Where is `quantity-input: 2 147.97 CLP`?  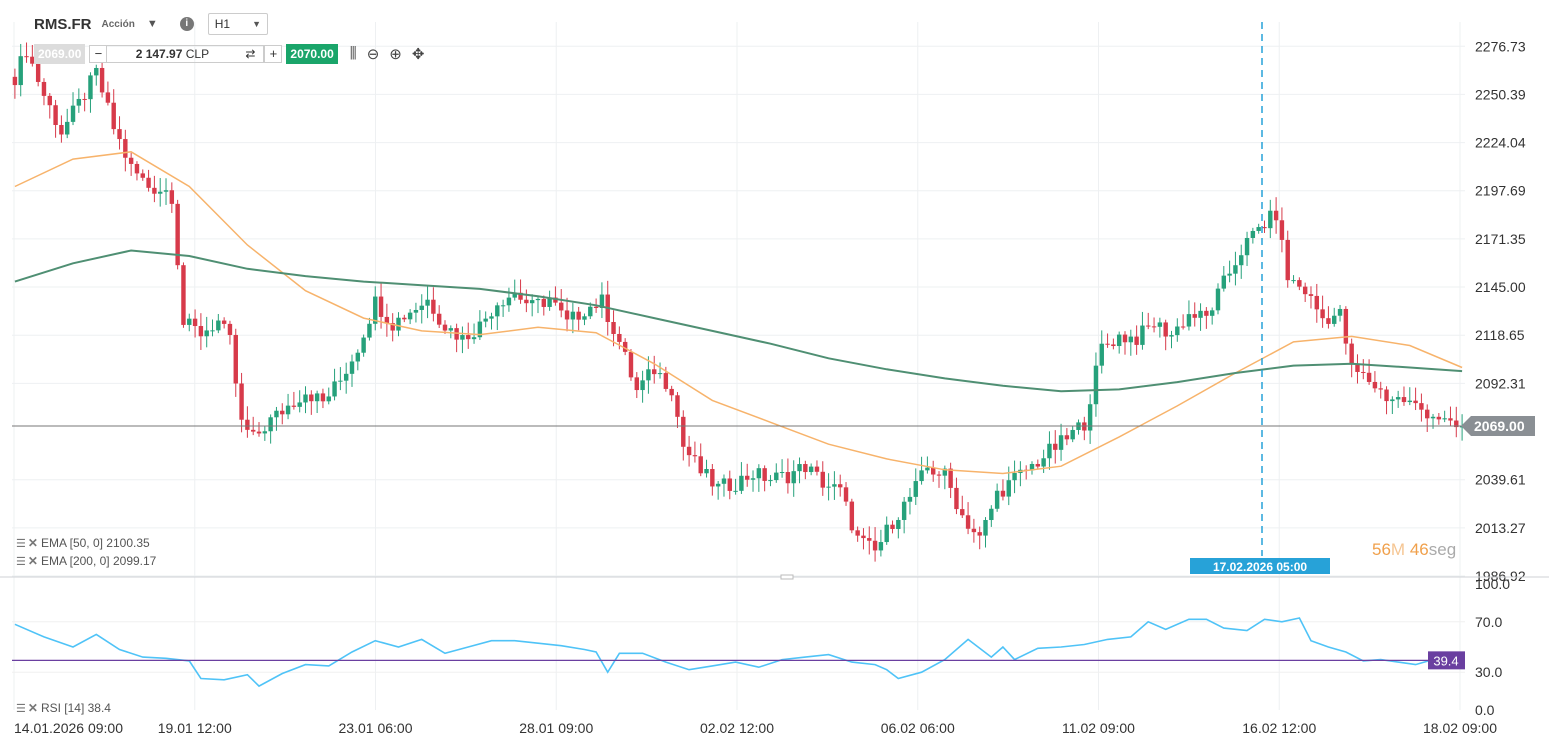
quantity-input: 2 147.97 CLP is located at coordinates (172, 54).